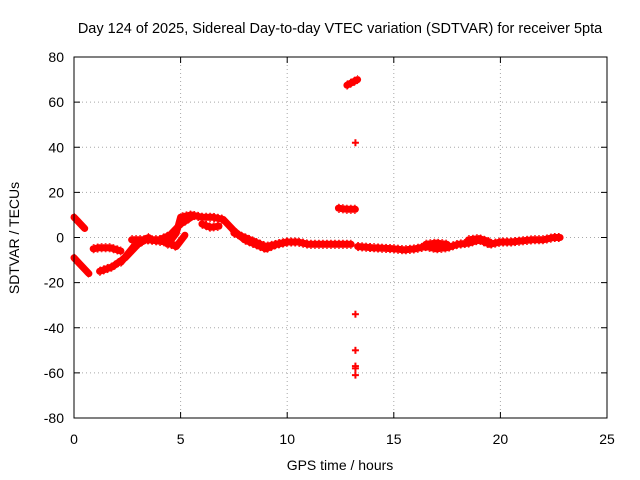 The height and width of the screenshot is (480, 640). I want to click on x-axis-label: GPS time / hours, so click(340, 465).